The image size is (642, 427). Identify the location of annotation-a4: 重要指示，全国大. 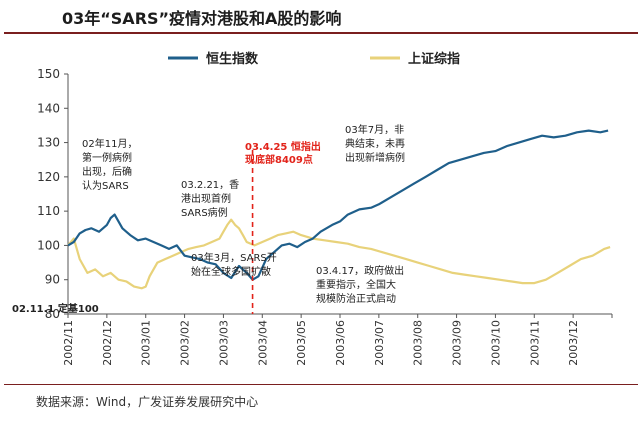
(356, 284).